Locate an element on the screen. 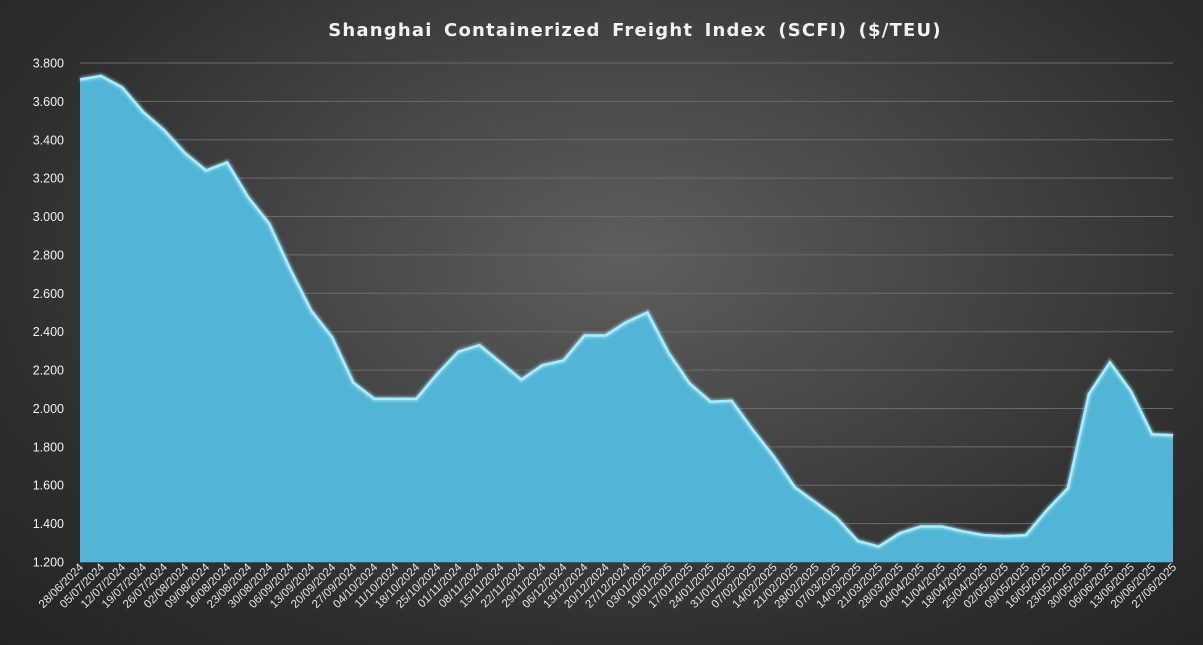  y-tick-label: 3.400 is located at coordinates (48, 140).